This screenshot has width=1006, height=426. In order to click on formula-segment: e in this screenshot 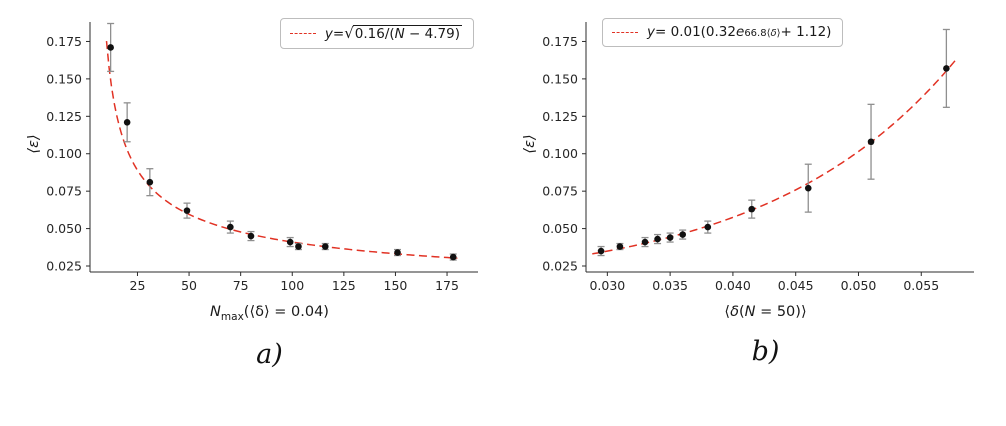, I will do `click(740, 32)`.